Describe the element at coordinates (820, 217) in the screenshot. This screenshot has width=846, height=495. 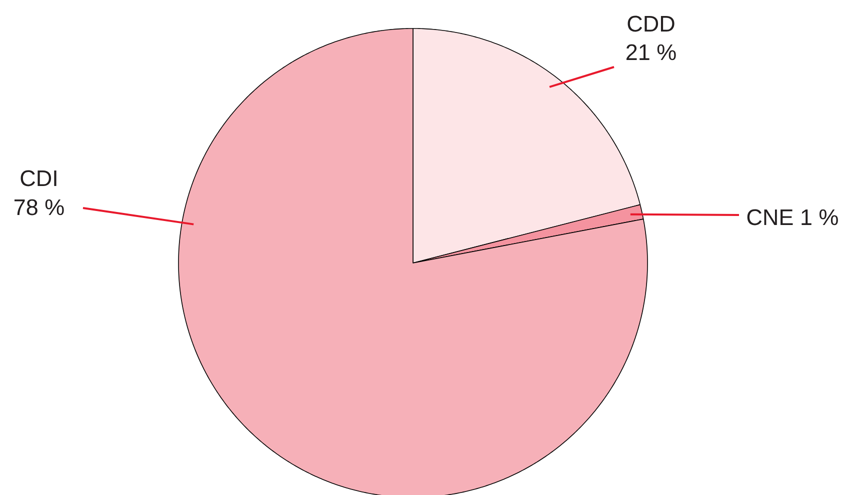
I see `data-label: 1 %` at that location.